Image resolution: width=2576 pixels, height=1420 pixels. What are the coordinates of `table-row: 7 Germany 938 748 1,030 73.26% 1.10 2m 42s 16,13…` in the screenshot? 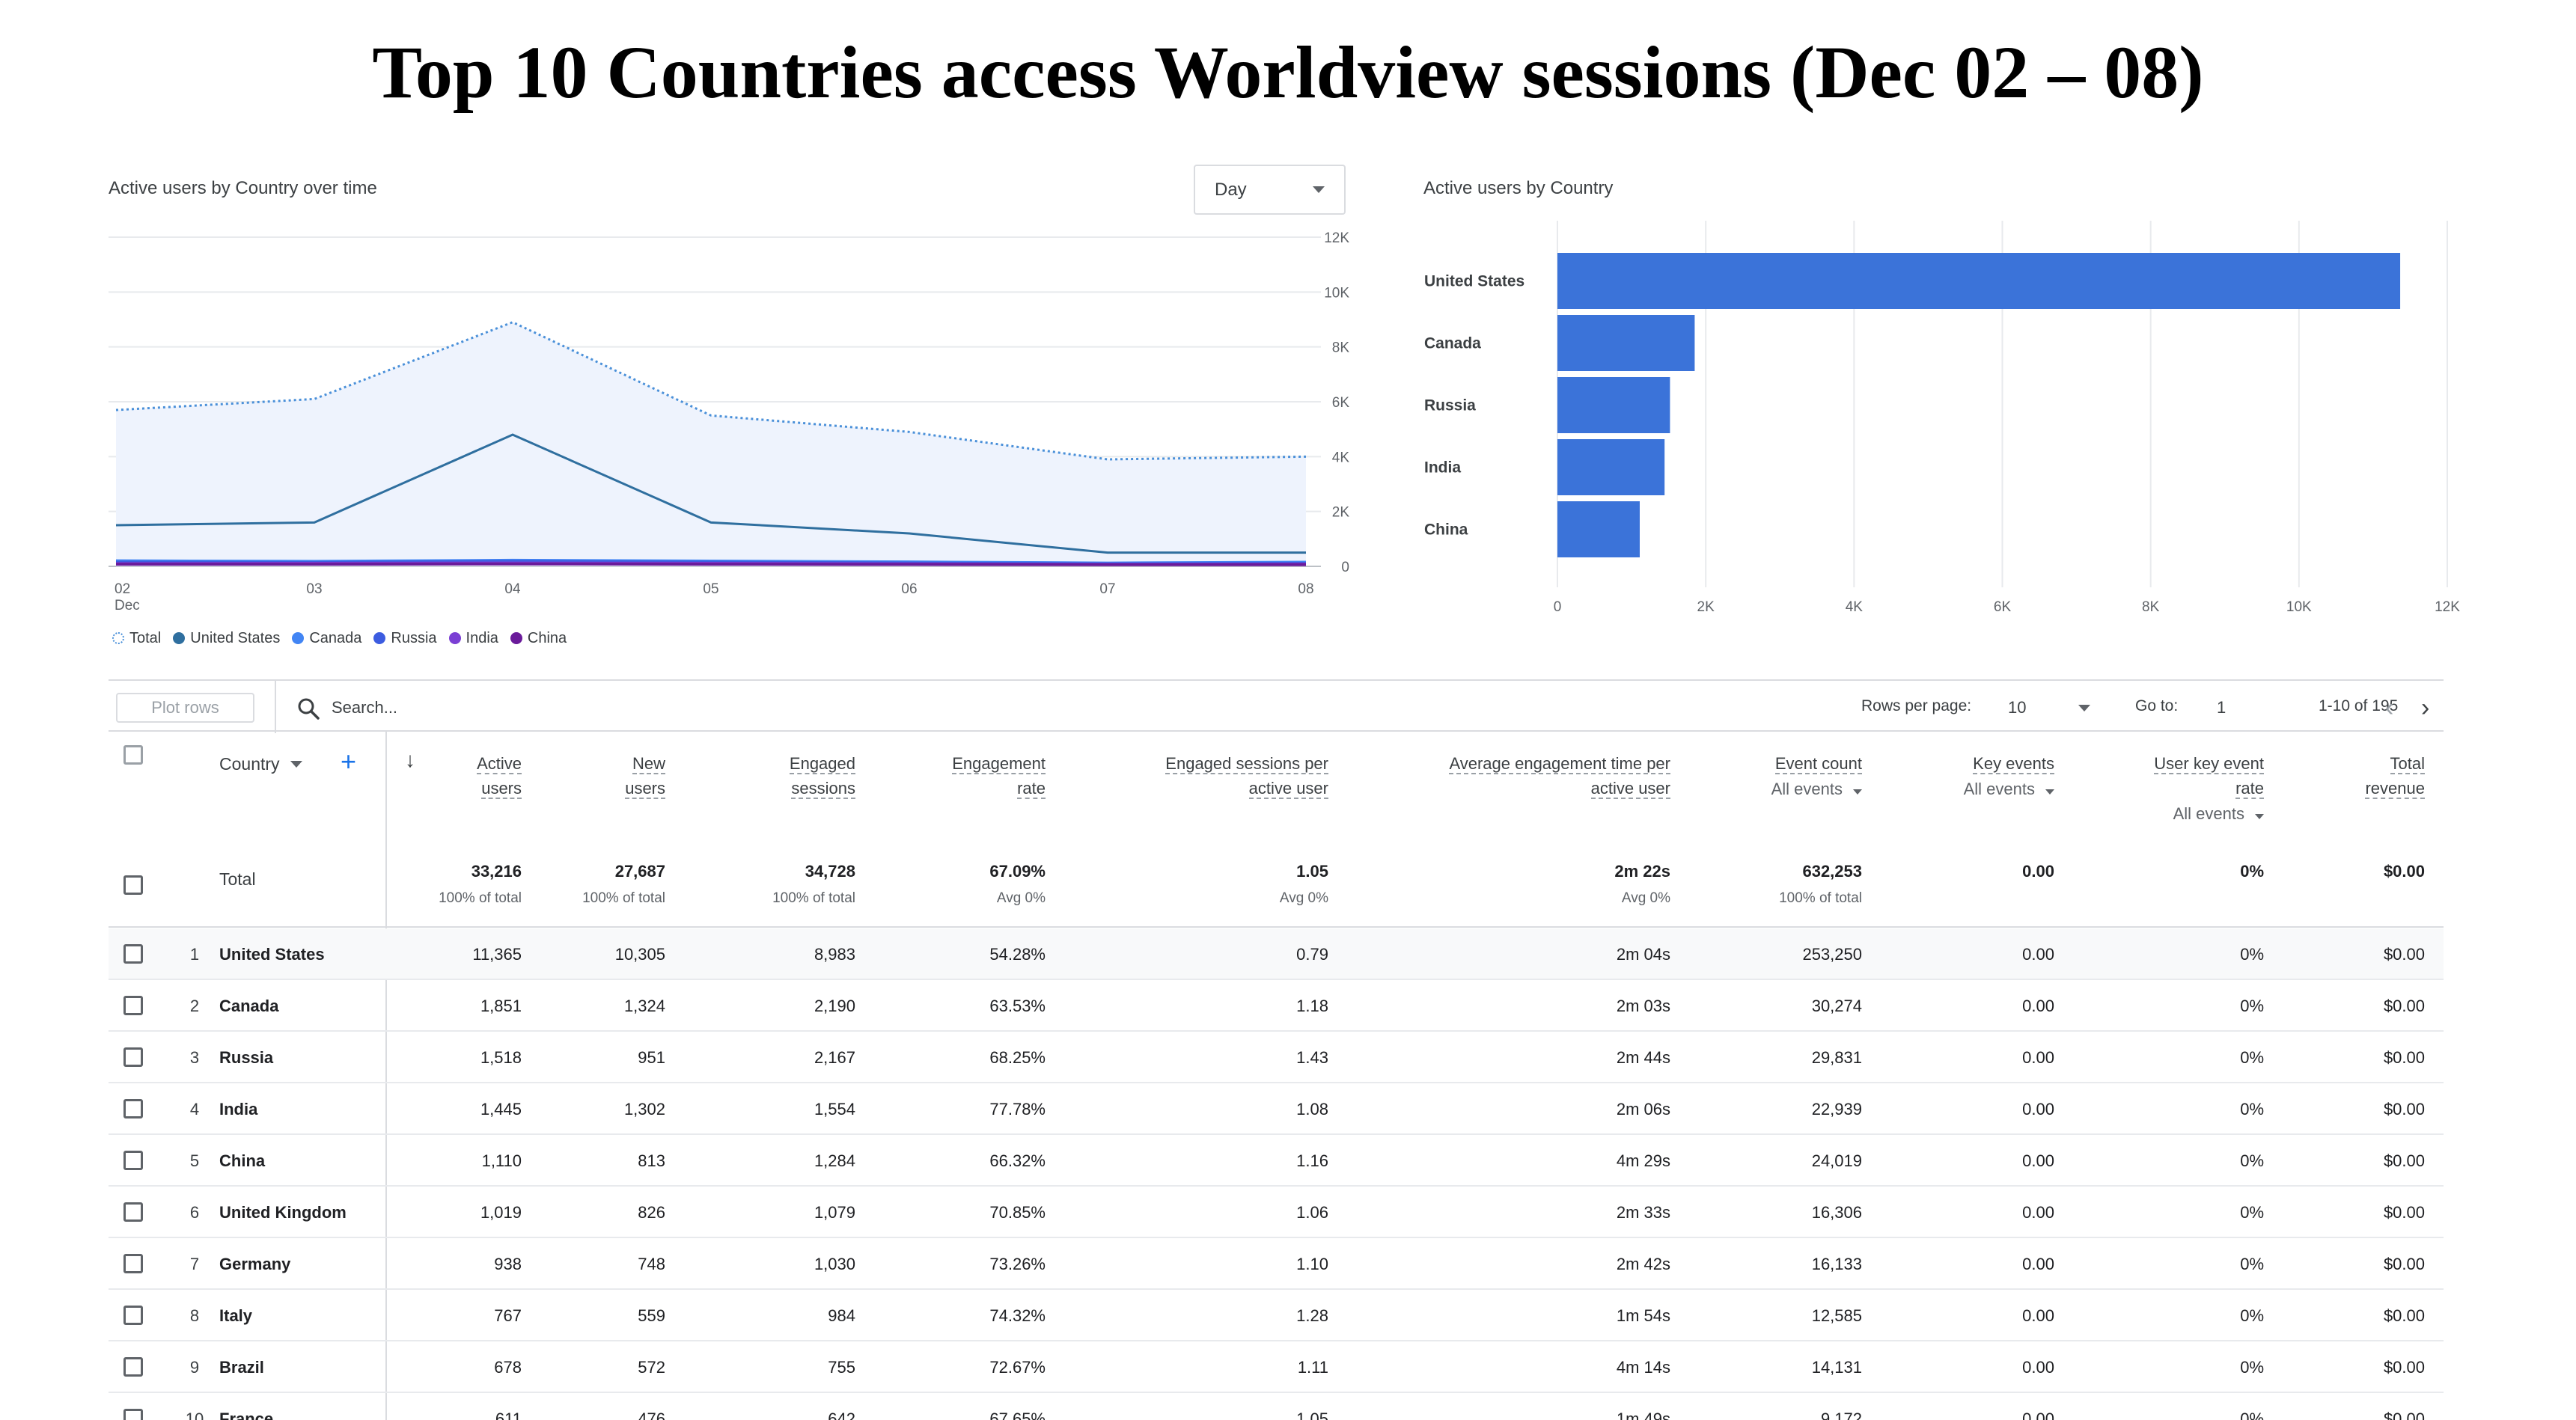 It's located at (1276, 1264).